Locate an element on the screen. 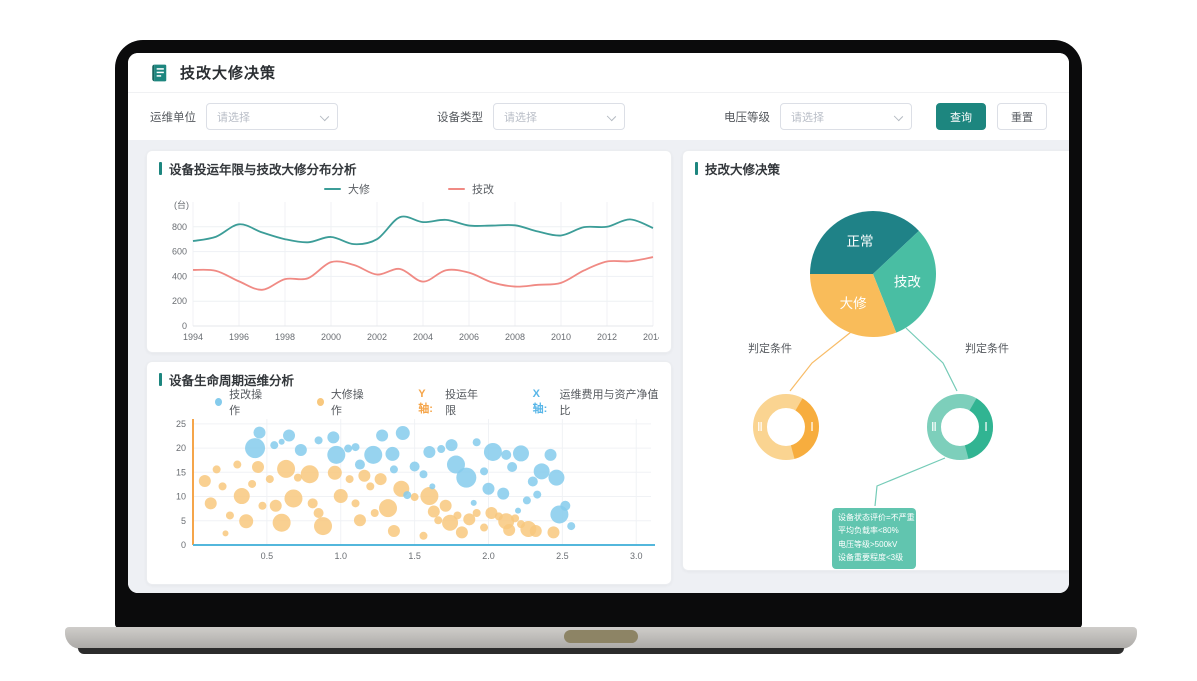 Image resolution: width=1197 pixels, height=681 pixels. svg-text: 2008 is located at coordinates (515, 337).